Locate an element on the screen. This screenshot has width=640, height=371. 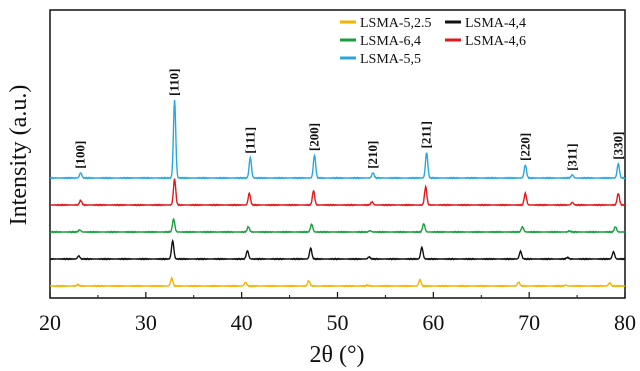
x-tick-label: 50 is located at coordinates (338, 322).